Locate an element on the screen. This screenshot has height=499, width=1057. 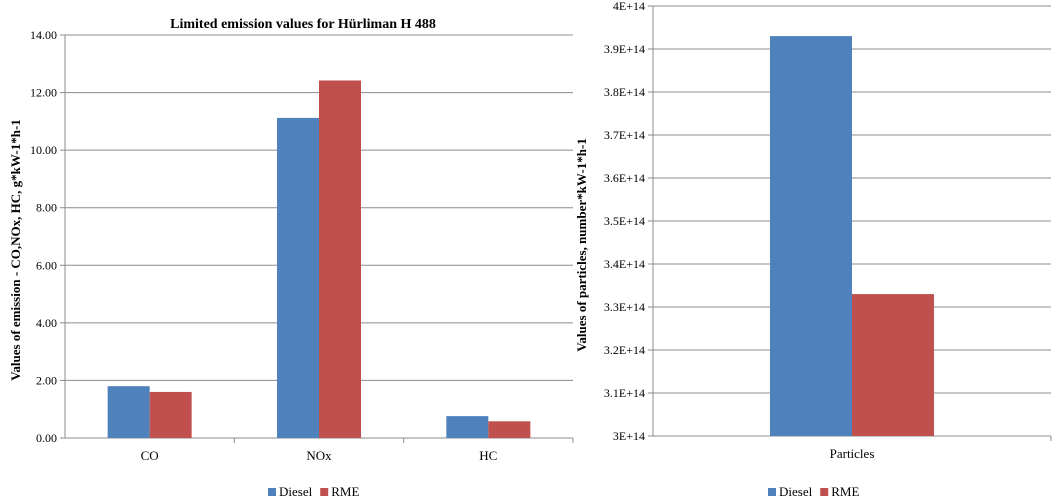
bar-diesel-hc is located at coordinates (467, 427).